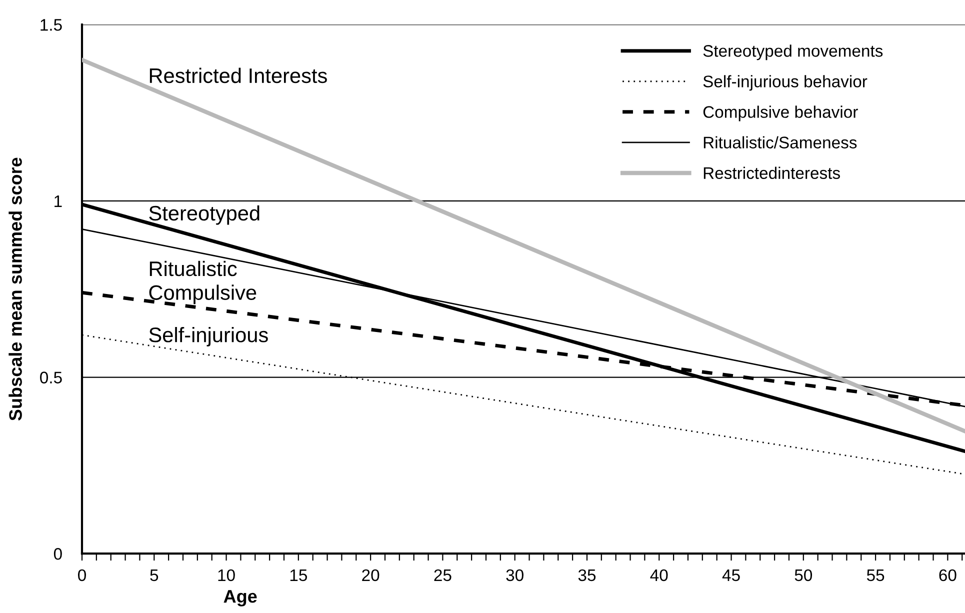  What do you see at coordinates (154, 575) in the screenshot?
I see `x-tick-label: 5` at bounding box center [154, 575].